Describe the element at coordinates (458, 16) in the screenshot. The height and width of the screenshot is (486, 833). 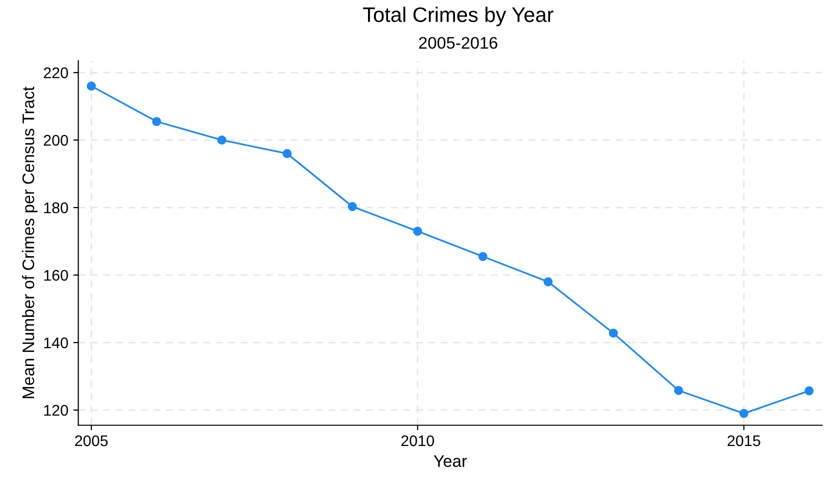
I see `chart-title: Total Crimes by Year` at that location.